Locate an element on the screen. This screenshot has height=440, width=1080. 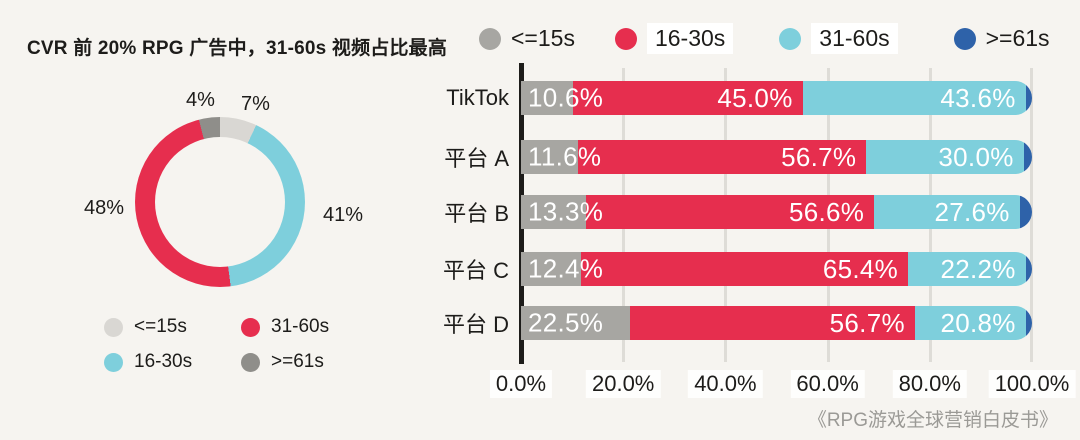
bar-row-platform-b: 平台 B 13.3% 56.6% 27.6% is located at coordinates (738, 212).